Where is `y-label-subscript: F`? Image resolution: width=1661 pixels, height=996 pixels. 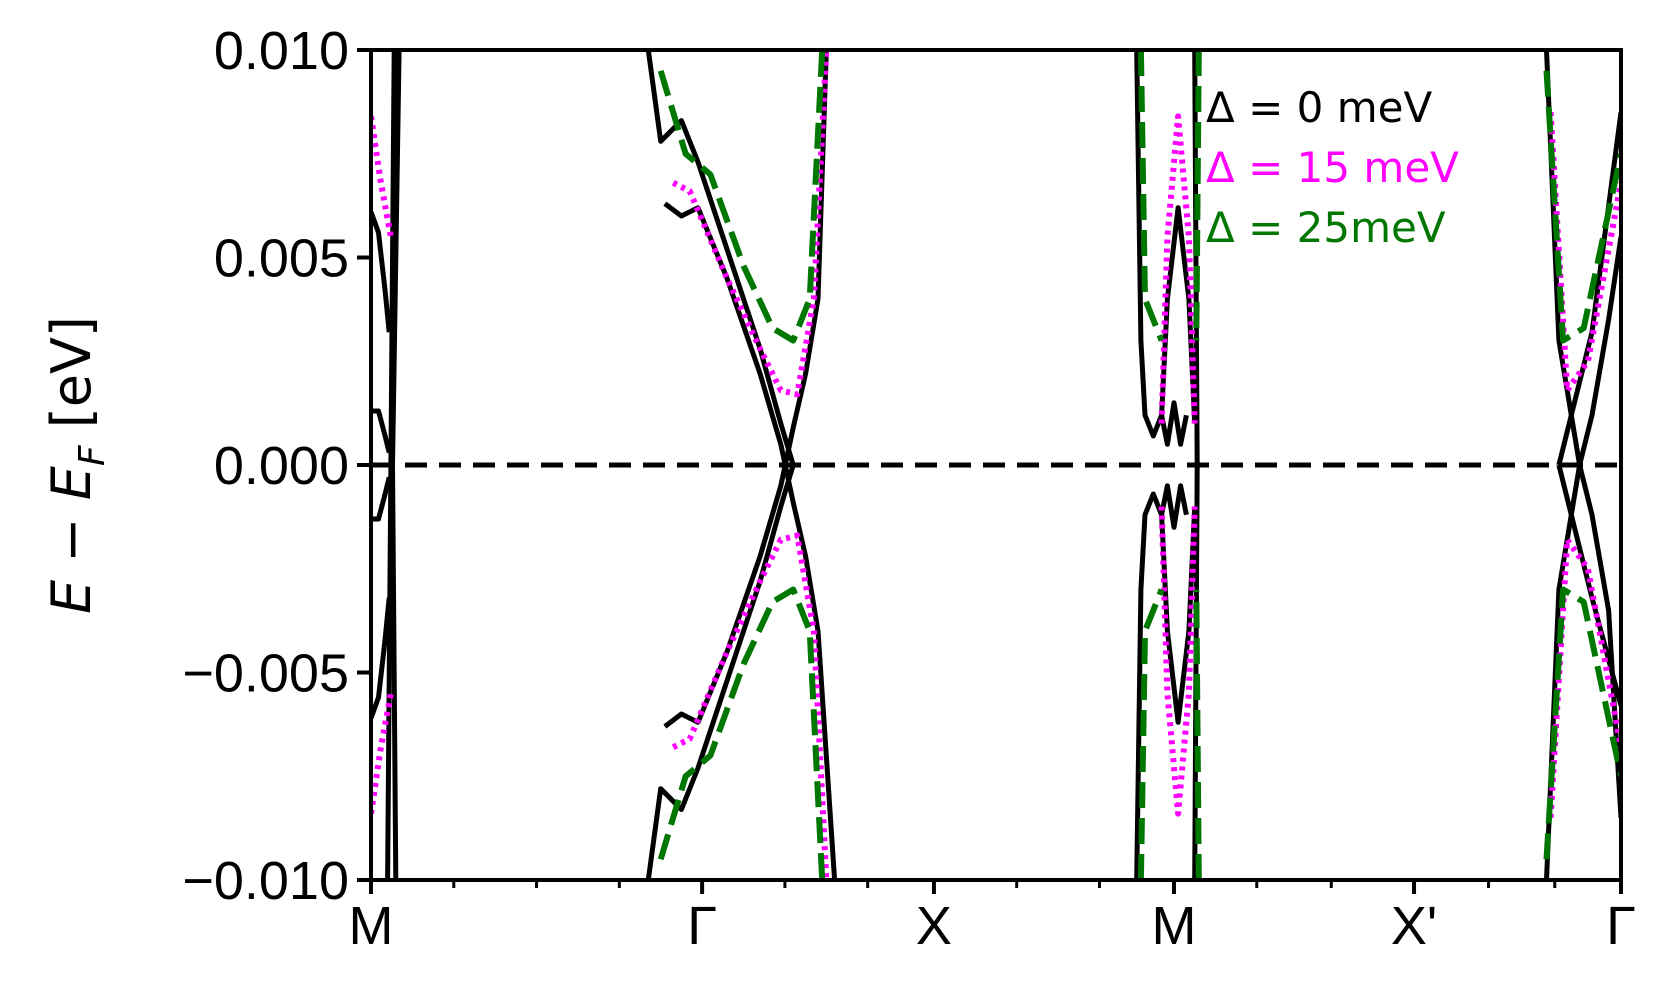
y-label-subscript: F is located at coordinates (92, 455).